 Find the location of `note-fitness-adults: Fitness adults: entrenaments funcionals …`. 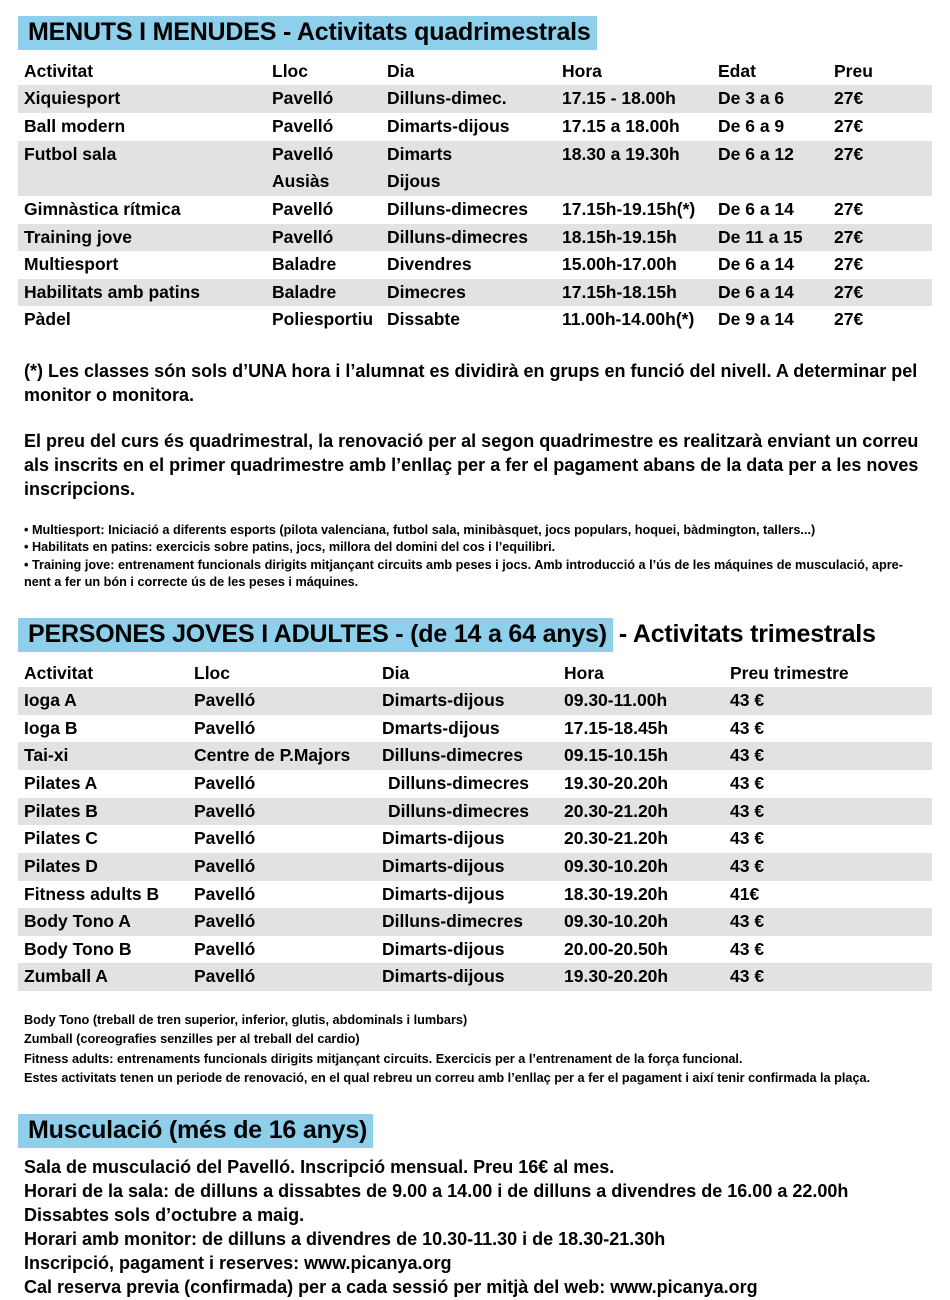

note-fitness-adults: Fitness adults: entrenaments funcionals … is located at coordinates (383, 1058).